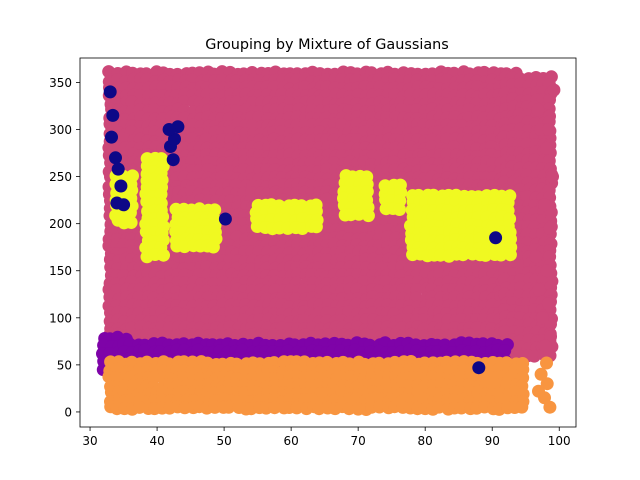  I want to click on tick-label: 30, so click(89, 441).